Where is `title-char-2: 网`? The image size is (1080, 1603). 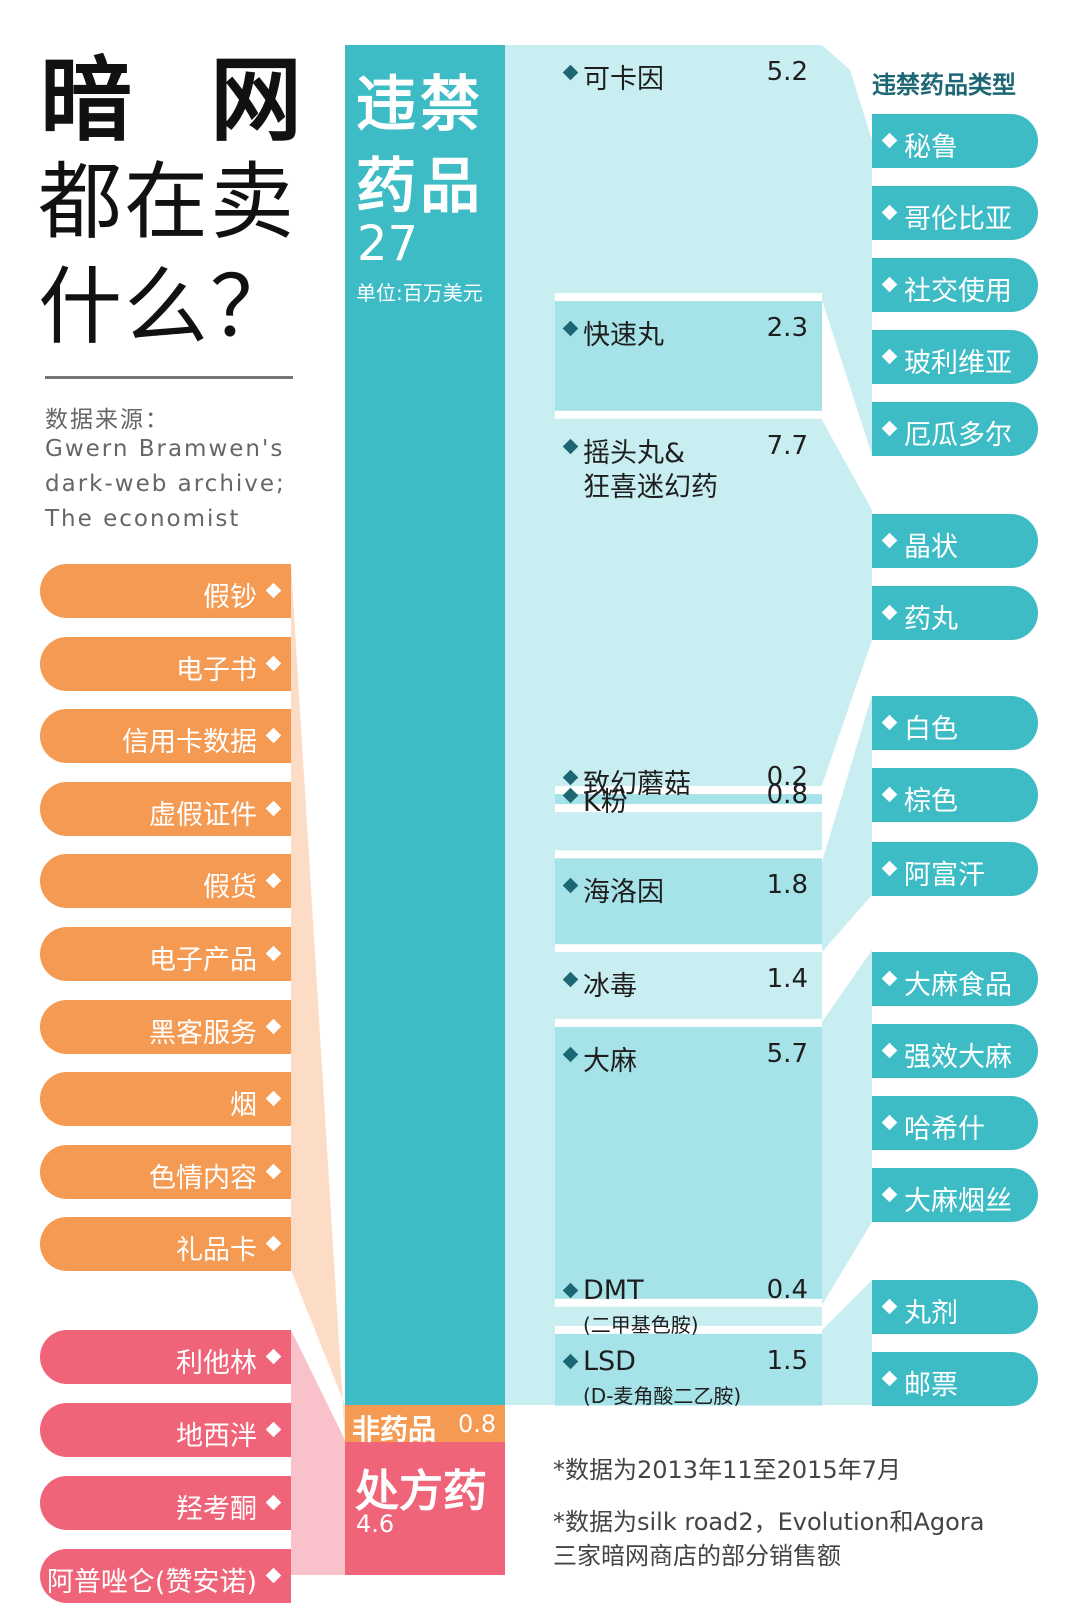 title-char-2: 网 is located at coordinates (256, 100).